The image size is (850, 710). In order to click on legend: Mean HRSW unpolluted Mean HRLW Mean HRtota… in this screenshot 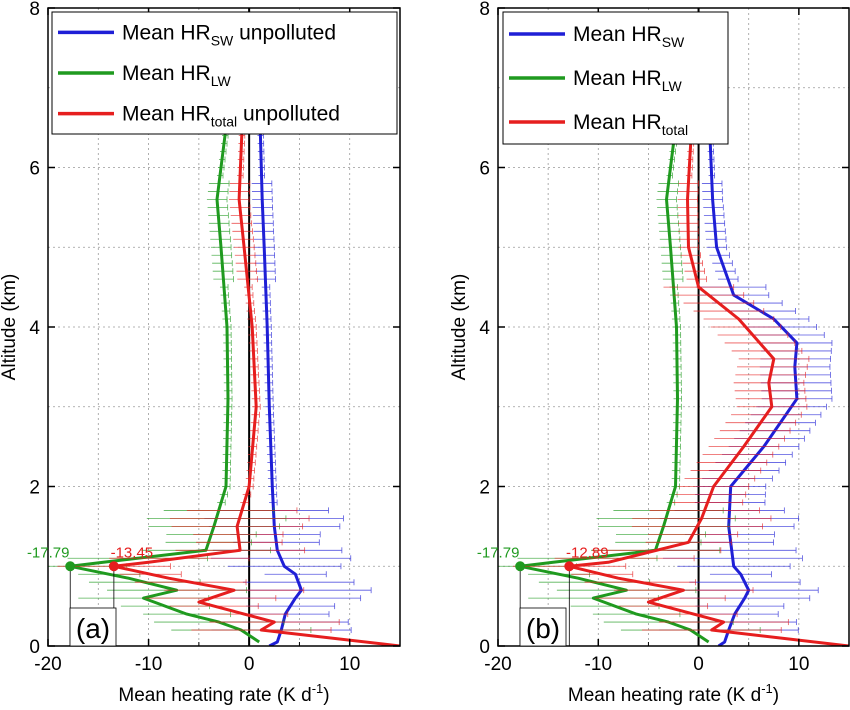, I will do `click(224, 73)`.